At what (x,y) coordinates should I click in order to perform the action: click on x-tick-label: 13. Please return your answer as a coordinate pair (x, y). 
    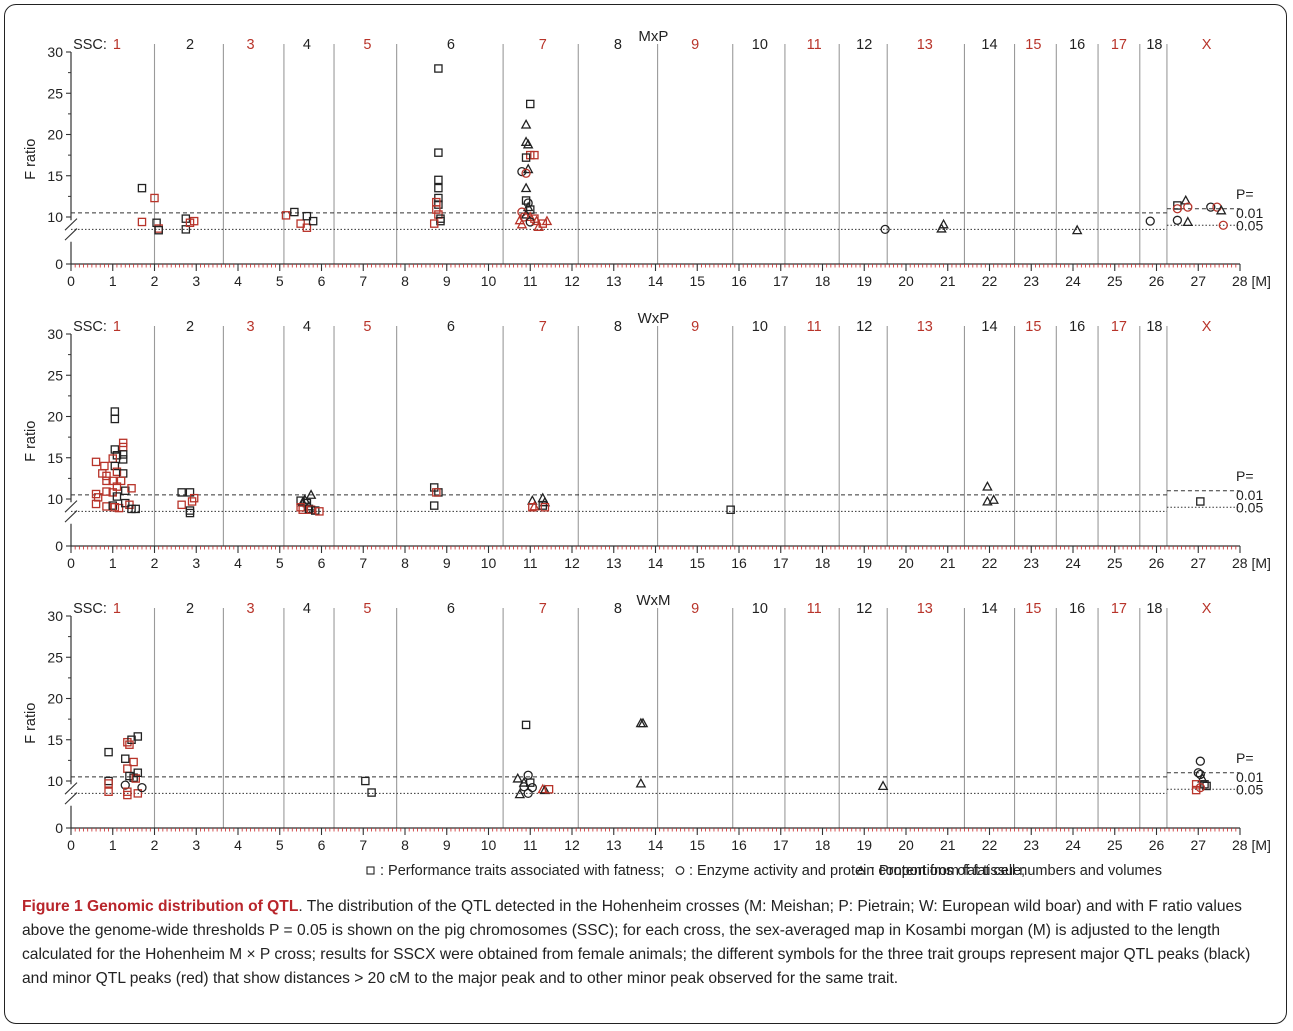
    Looking at the image, I should click on (614, 845).